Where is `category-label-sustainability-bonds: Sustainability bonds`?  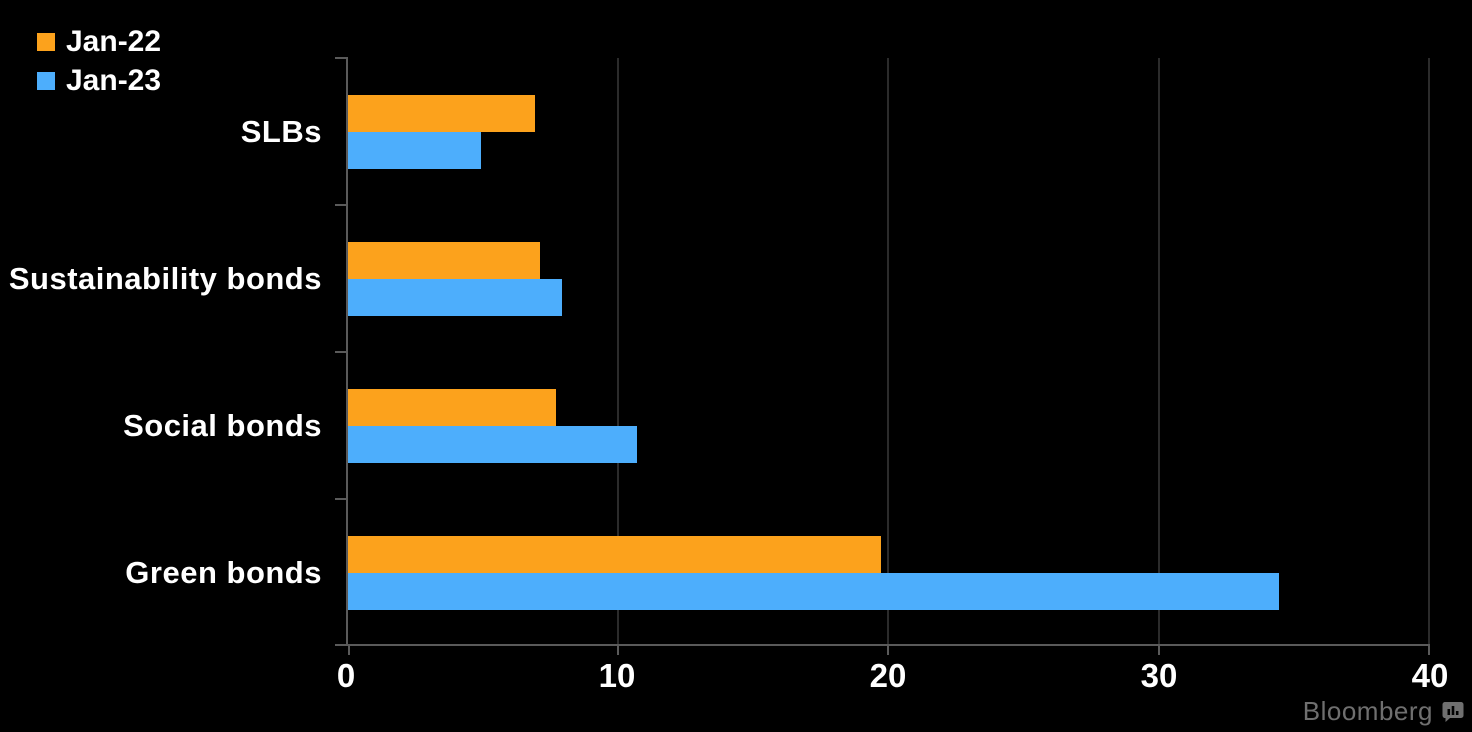 category-label-sustainability-bonds: Sustainability bonds is located at coordinates (165, 278).